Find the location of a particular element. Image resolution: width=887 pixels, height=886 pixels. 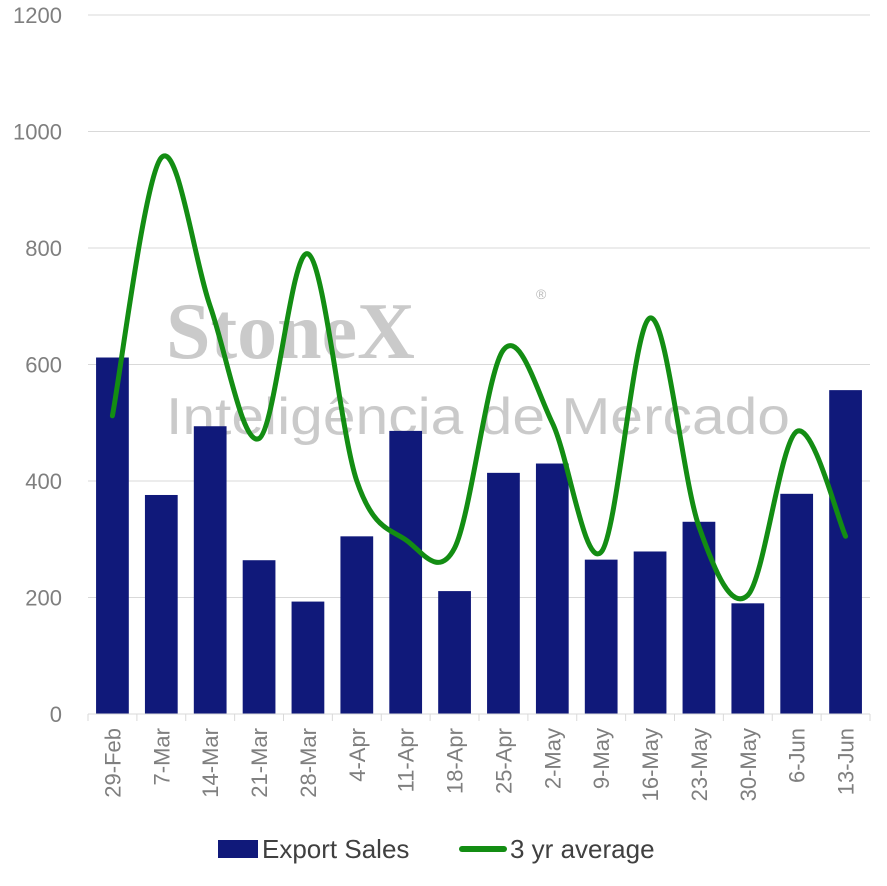

legend-label-3-yr-average: 3 yr average is located at coordinates (582, 849).